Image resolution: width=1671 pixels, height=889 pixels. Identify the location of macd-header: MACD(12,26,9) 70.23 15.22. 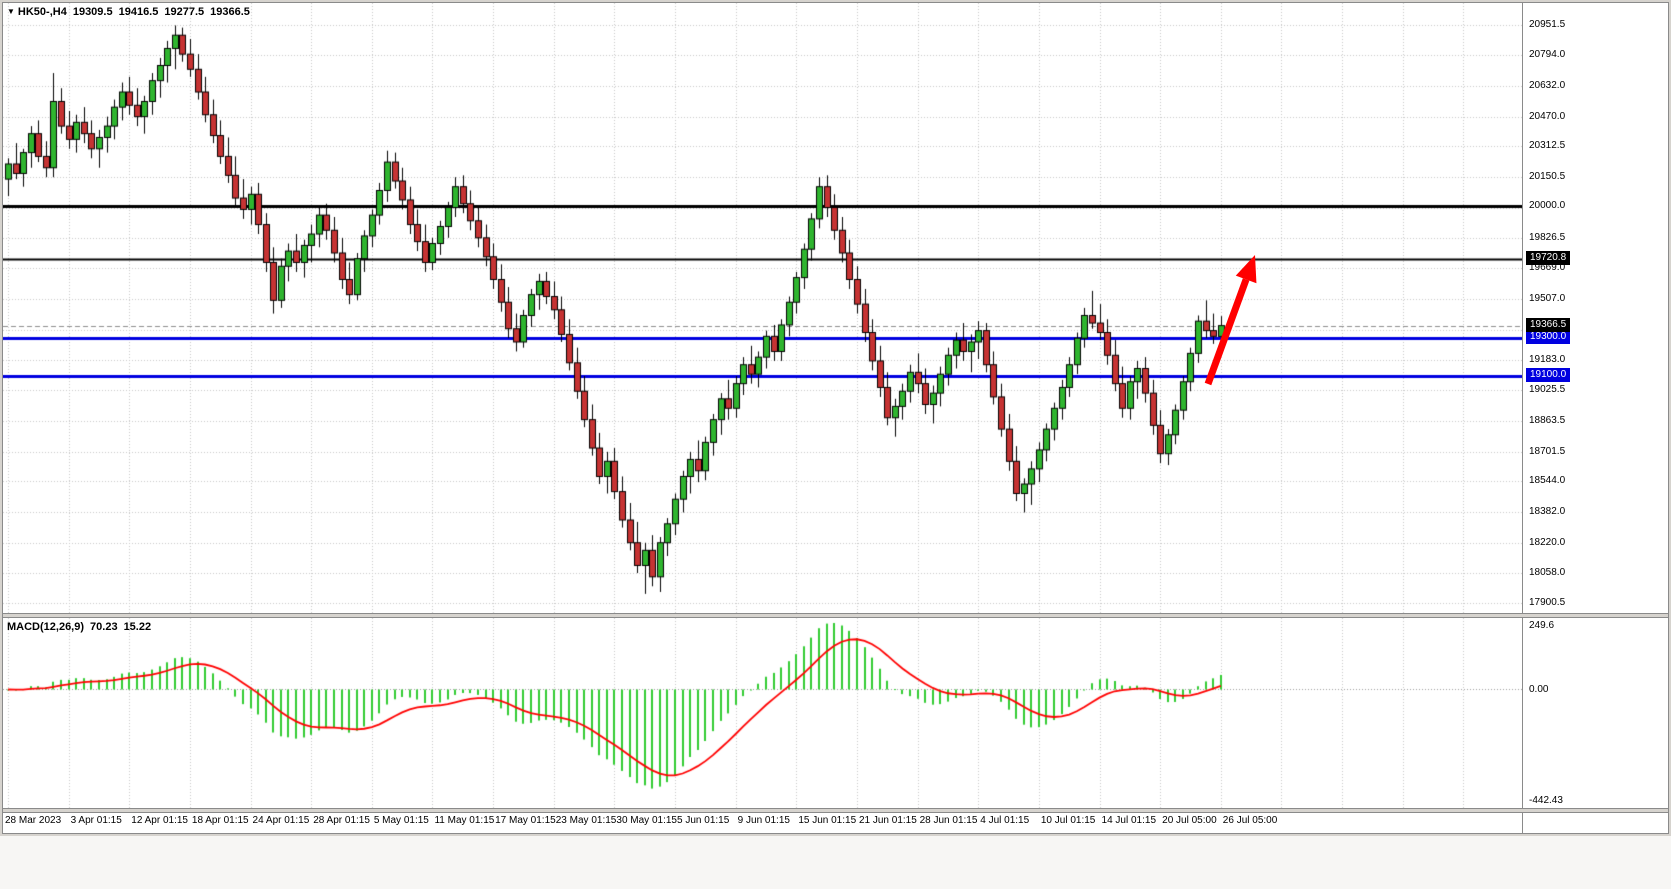
(82, 627).